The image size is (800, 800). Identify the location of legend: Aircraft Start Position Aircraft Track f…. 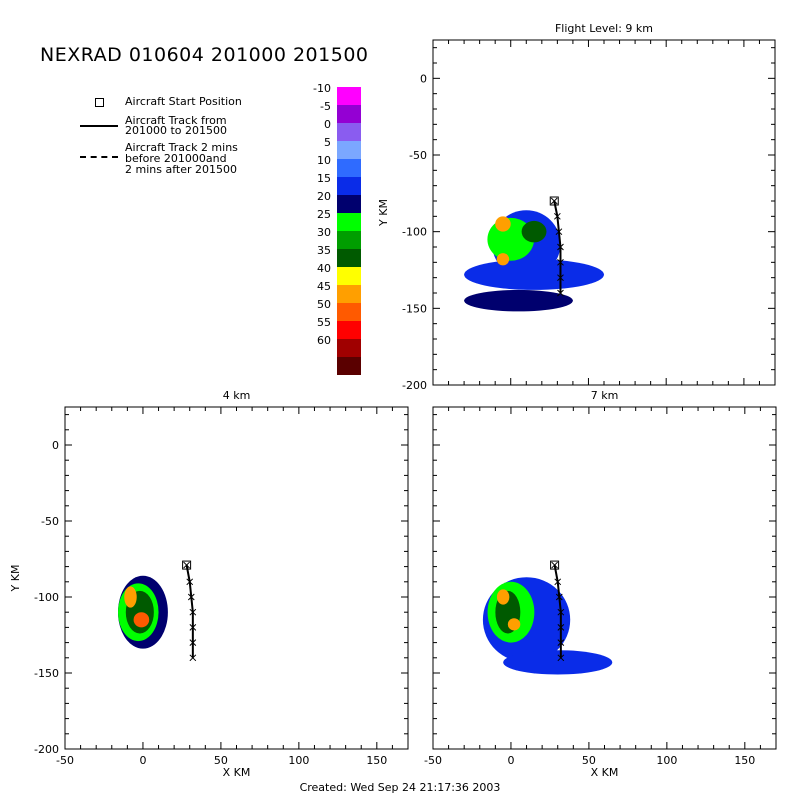
(203, 137).